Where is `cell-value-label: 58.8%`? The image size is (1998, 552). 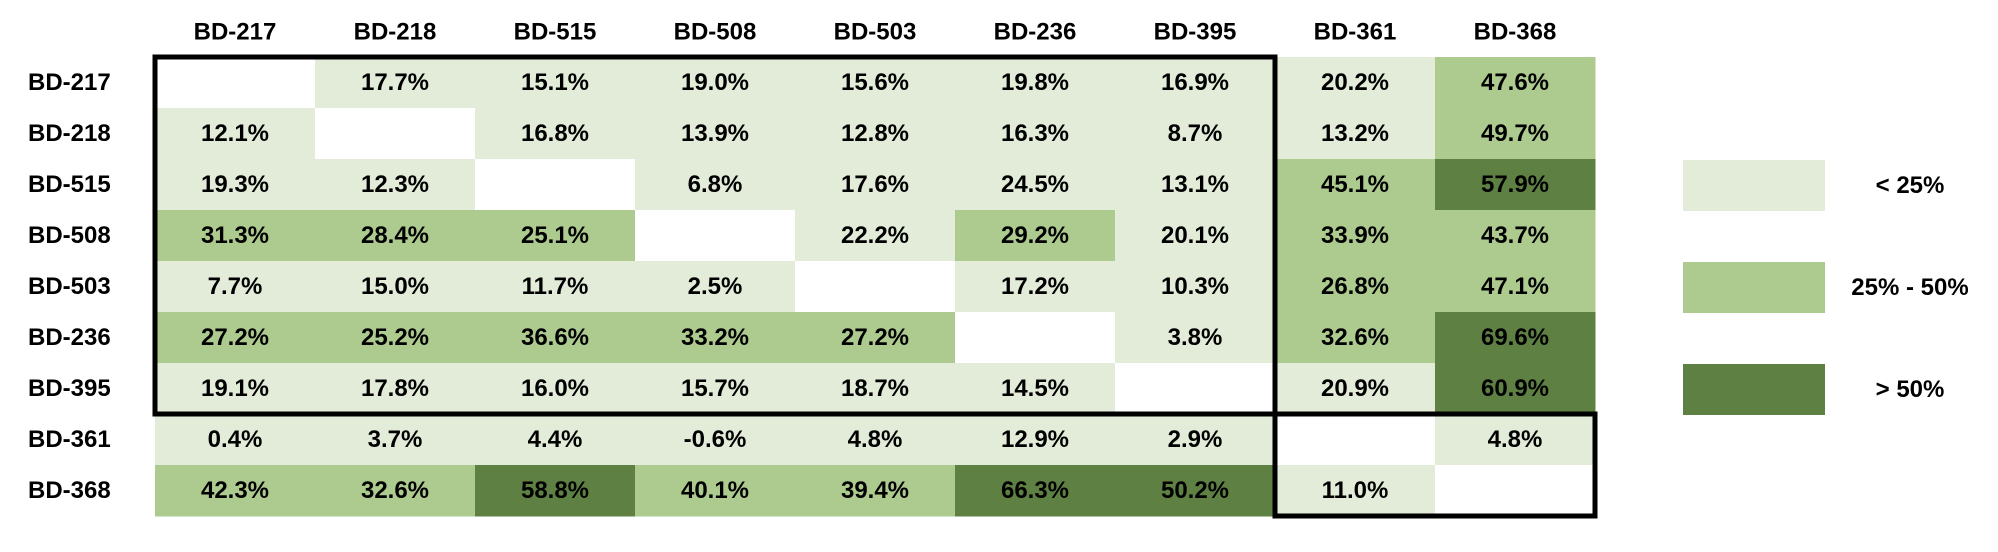 cell-value-label: 58.8% is located at coordinates (555, 490).